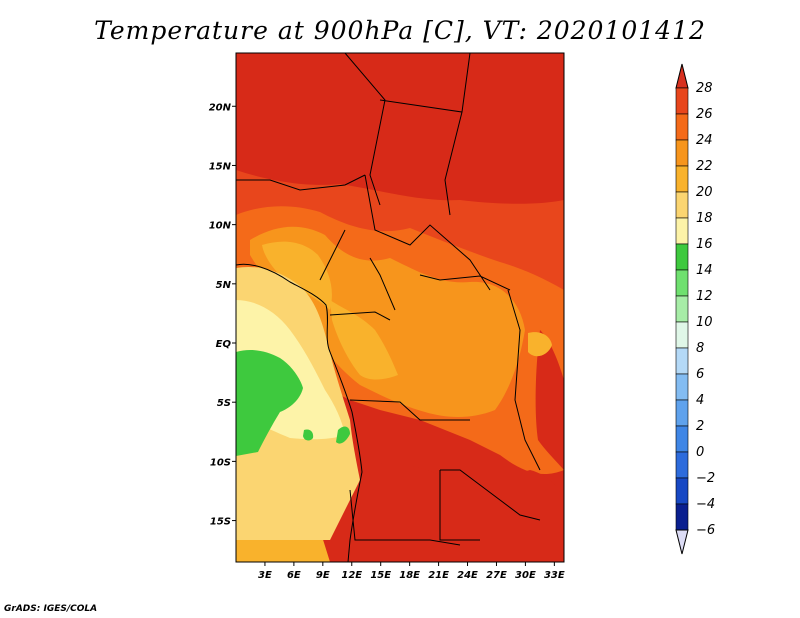 The image size is (800, 618). Describe the element at coordinates (705, 504) in the screenshot. I see `colorbar-label: −4` at that location.